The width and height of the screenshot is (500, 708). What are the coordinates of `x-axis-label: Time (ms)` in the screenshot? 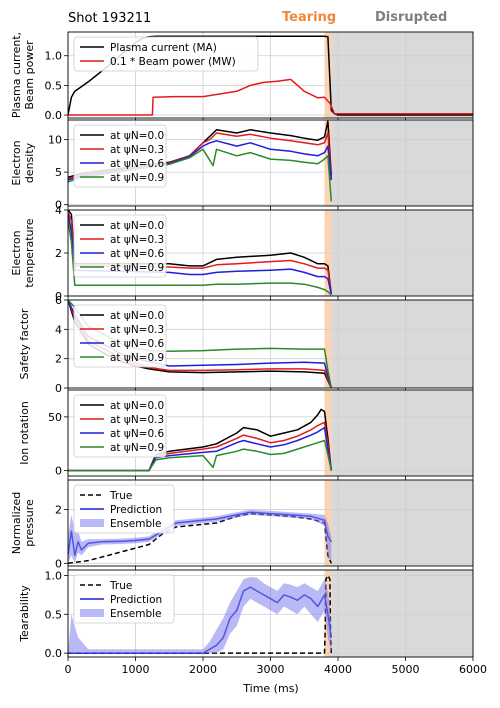 It's located at (270, 688).